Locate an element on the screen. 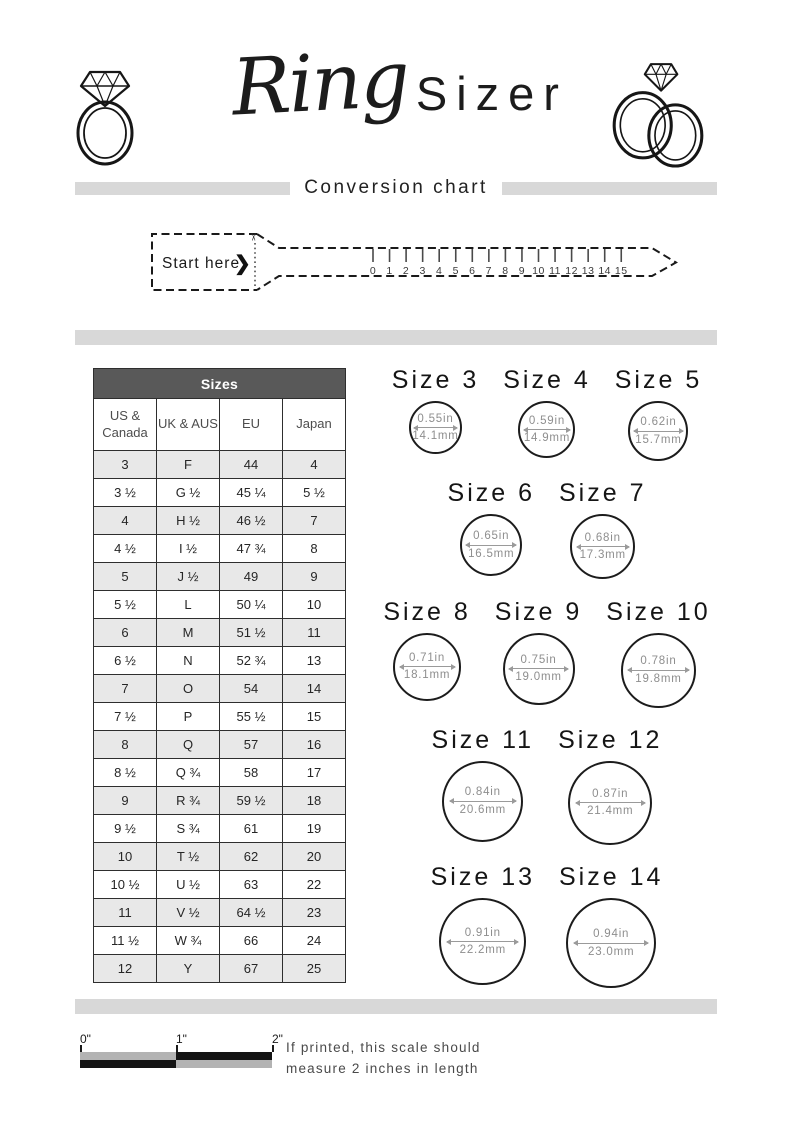 The width and height of the screenshot is (794, 1123). diameter-annotation: 0.68in 17.3mm is located at coordinates (602, 547).